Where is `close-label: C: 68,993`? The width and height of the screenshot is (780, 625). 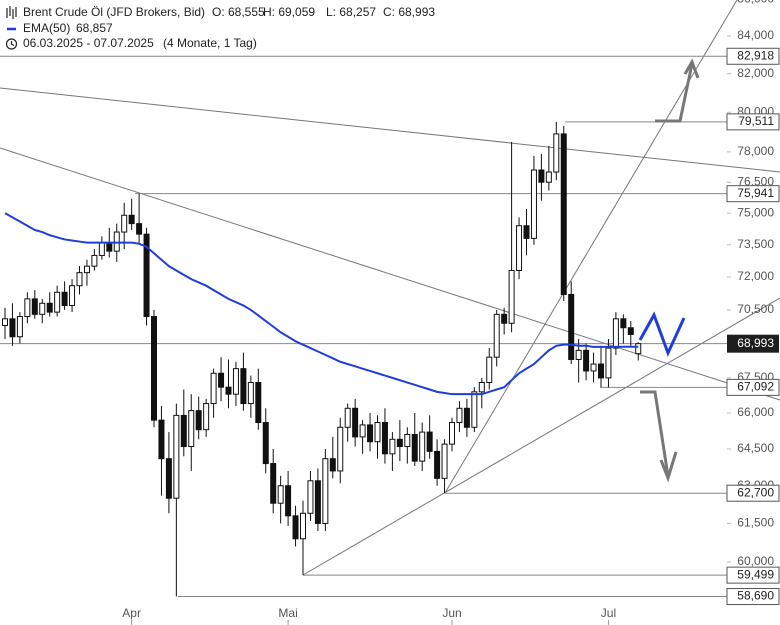
close-label: C: 68,993 is located at coordinates (409, 12).